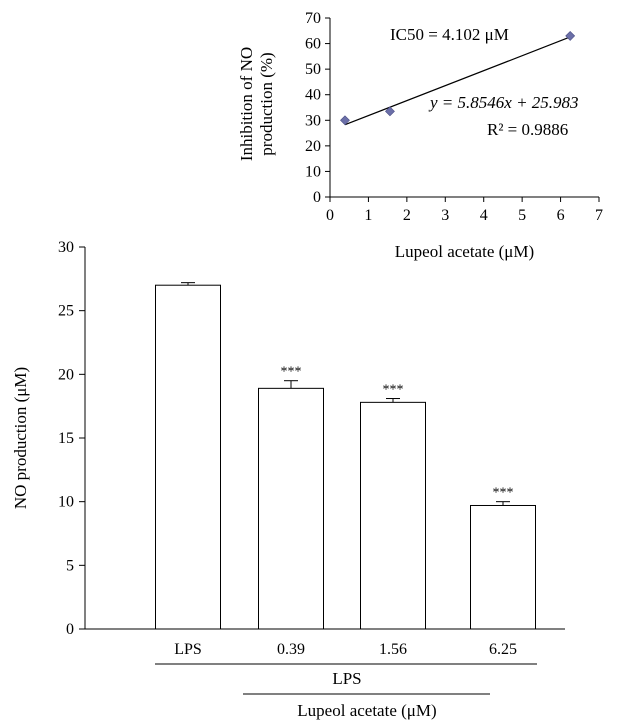 The height and width of the screenshot is (728, 634). What do you see at coordinates (66, 374) in the screenshot?
I see `bar-y-tick-label: 20` at bounding box center [66, 374].